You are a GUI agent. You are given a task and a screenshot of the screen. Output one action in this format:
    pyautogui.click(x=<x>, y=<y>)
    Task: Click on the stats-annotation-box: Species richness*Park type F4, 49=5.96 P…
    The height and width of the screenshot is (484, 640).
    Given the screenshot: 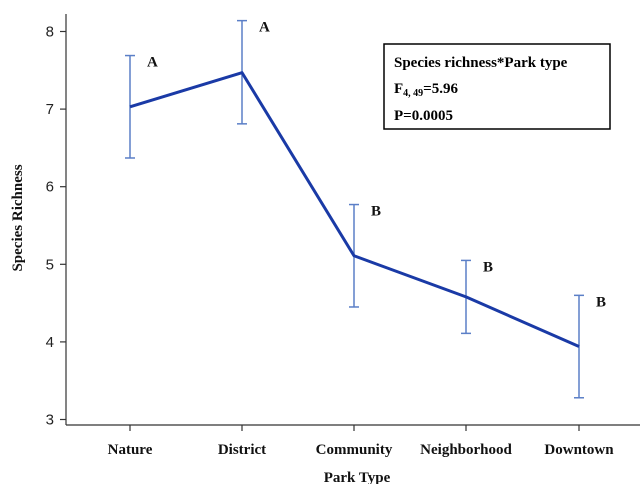 What is the action you would take?
    pyautogui.click(x=497, y=86)
    